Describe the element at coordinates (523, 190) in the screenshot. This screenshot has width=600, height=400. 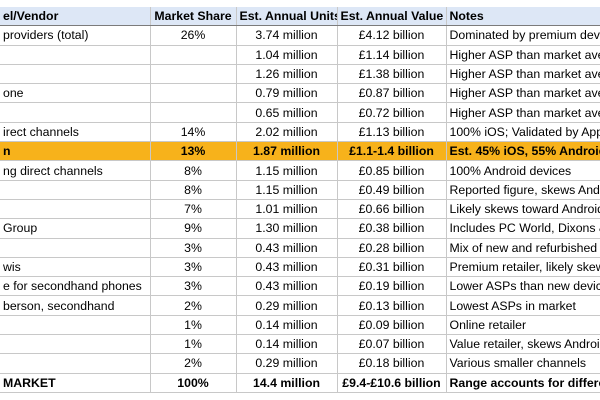
I see `cell-notes: Reported figure, skews Andr` at that location.